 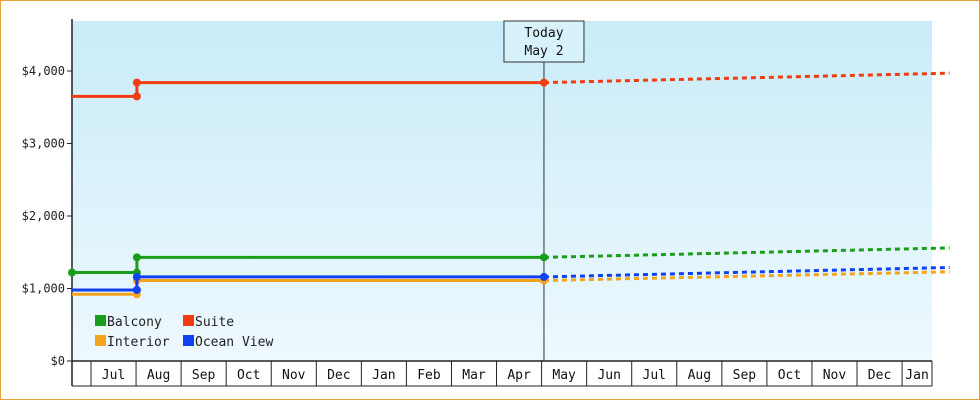 I want to click on legend-swatch-balcony, so click(x=100, y=320).